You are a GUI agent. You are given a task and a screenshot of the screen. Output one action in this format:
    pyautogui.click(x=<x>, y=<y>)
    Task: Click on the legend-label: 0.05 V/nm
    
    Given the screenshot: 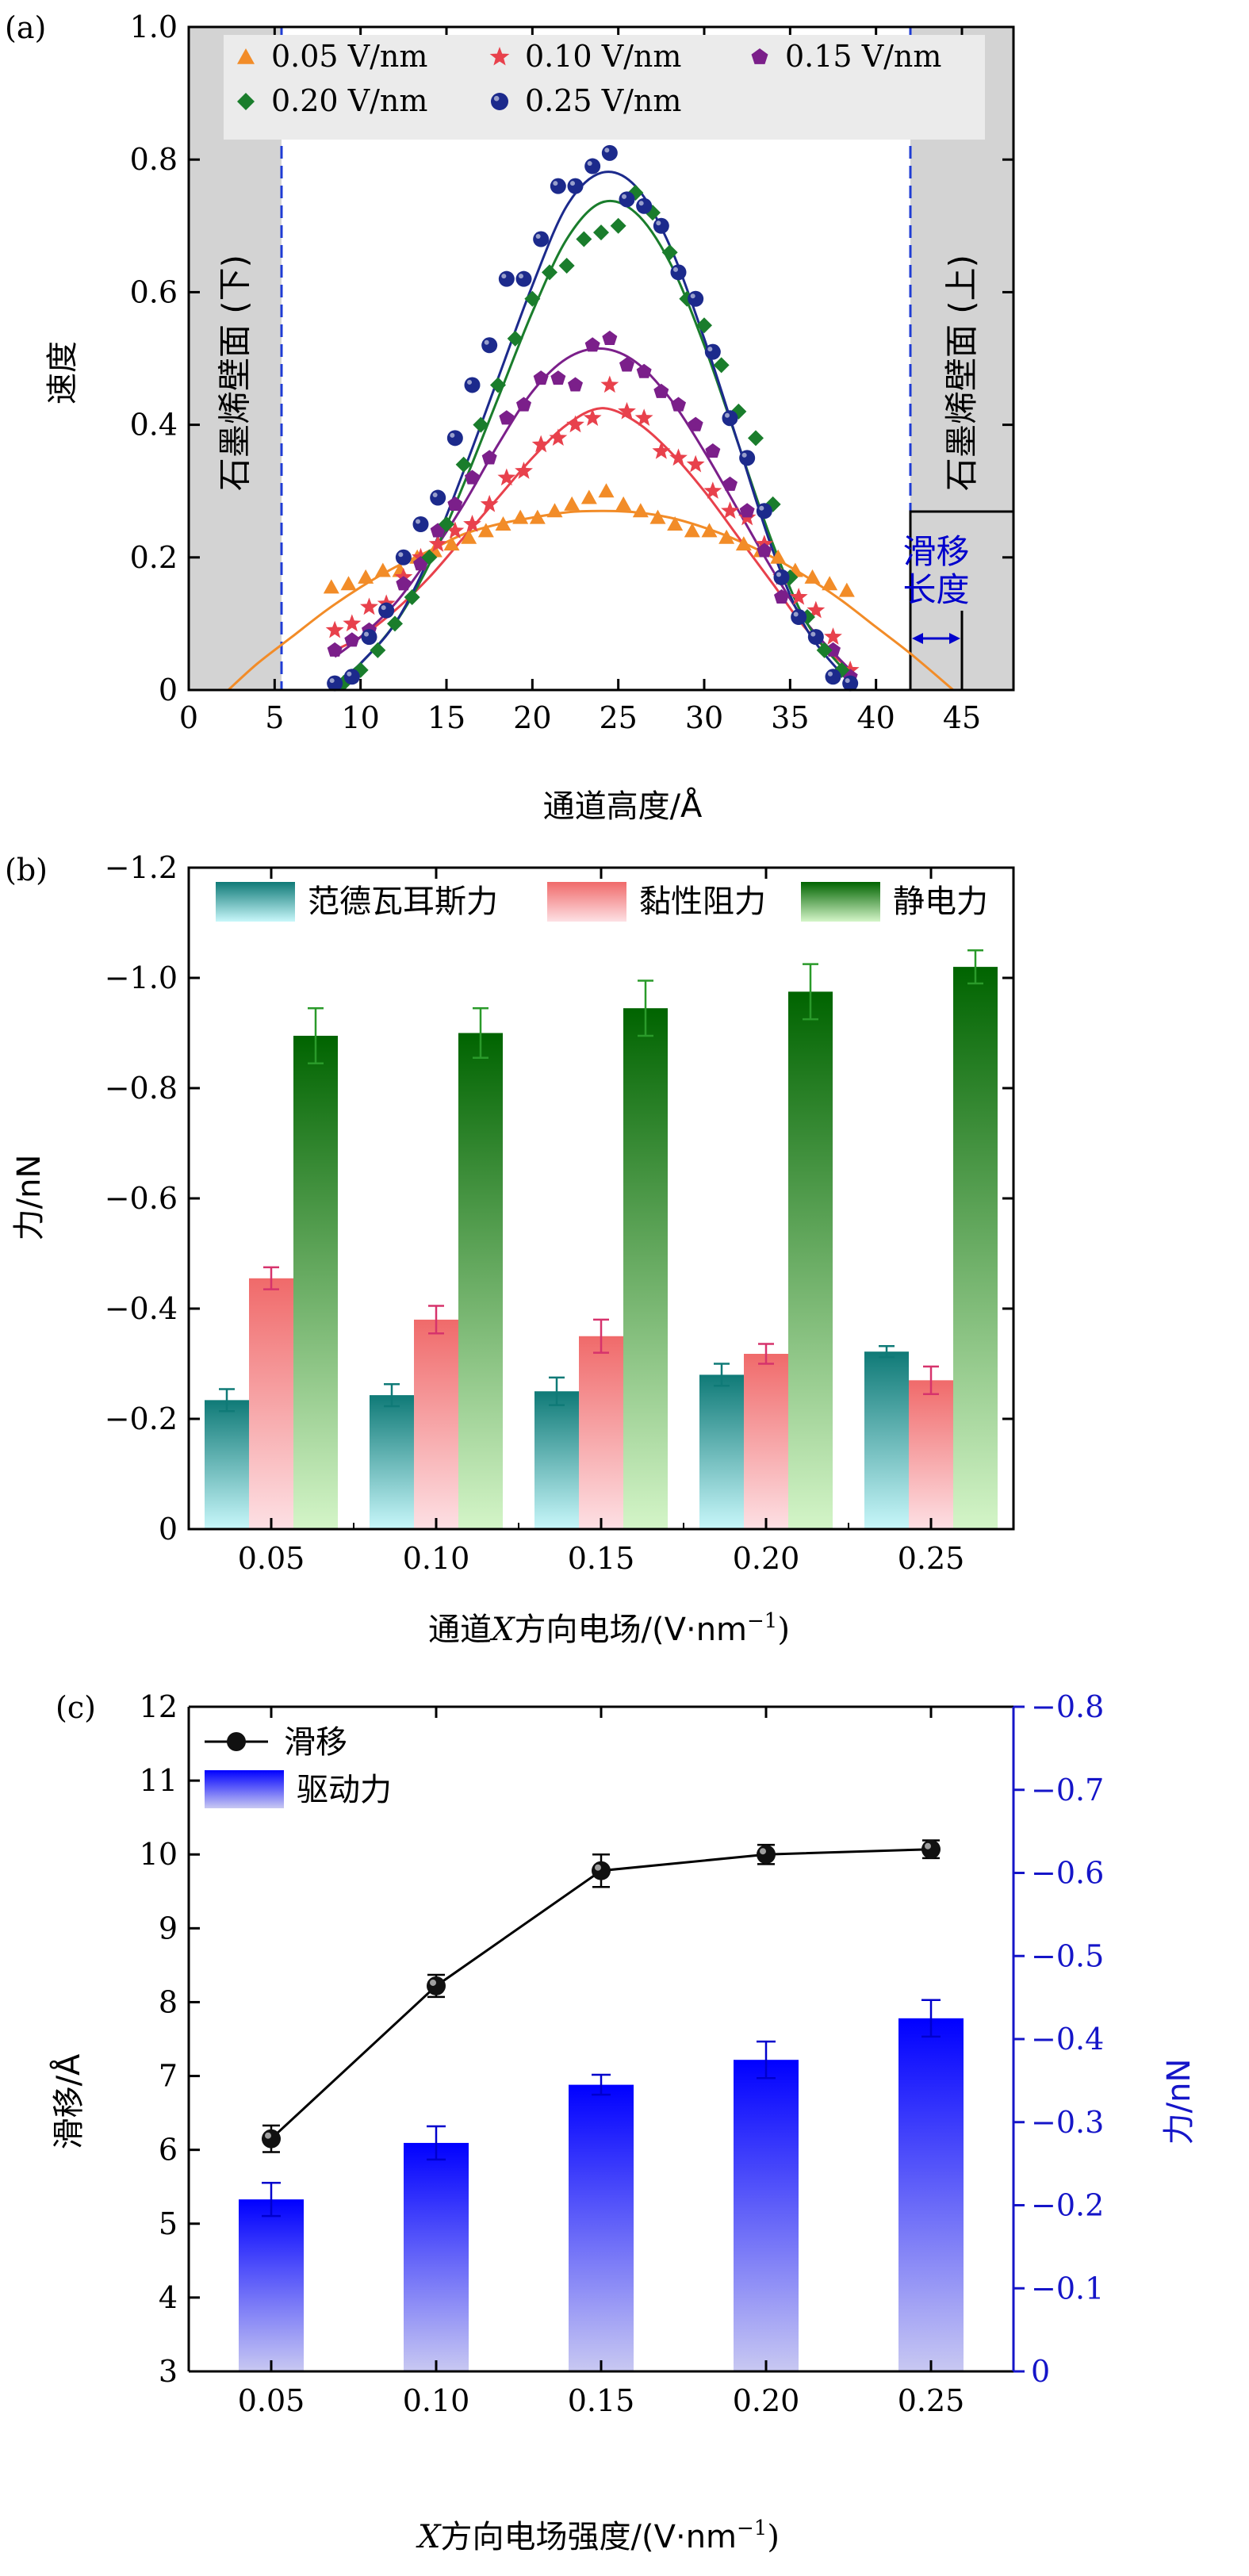 What is the action you would take?
    pyautogui.click(x=349, y=56)
    